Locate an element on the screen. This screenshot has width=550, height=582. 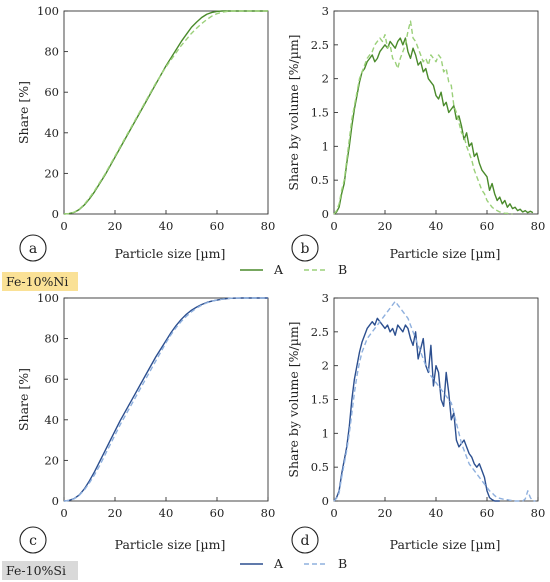
group-label: Fe-10%Ni is located at coordinates (37, 281).